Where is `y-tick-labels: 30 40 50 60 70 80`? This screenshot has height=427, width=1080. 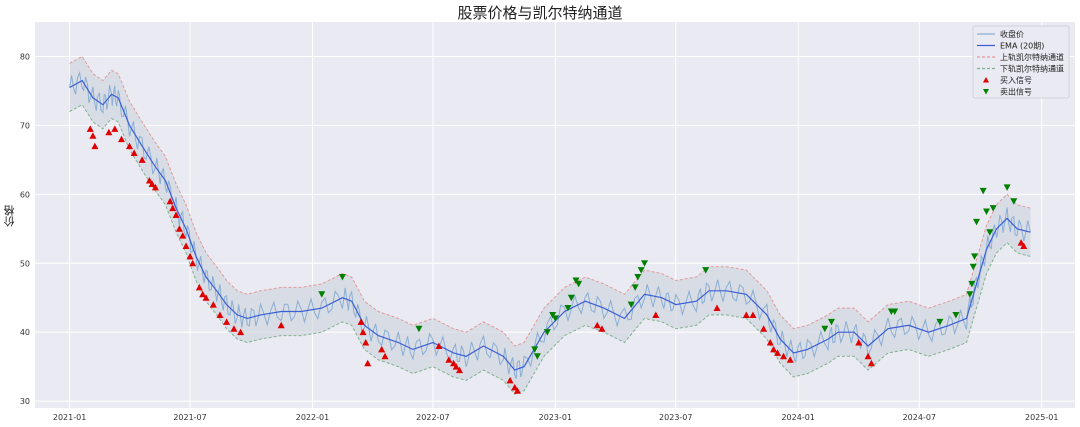 y-tick-labels: 30 40 50 60 70 80 is located at coordinates (25, 229).